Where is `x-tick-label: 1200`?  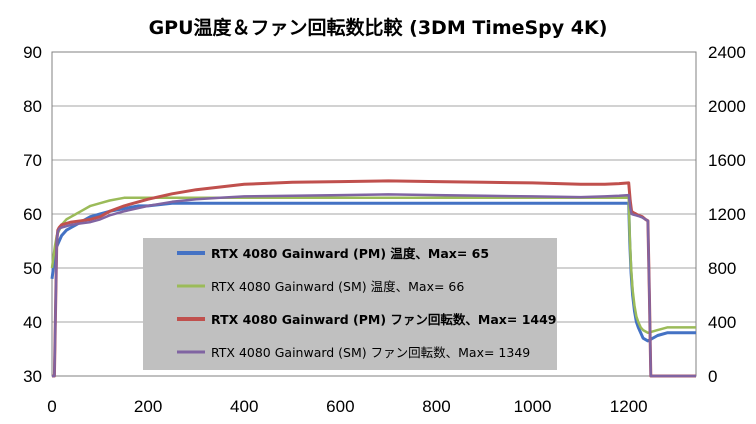 x-tick-label: 1200 is located at coordinates (629, 406).